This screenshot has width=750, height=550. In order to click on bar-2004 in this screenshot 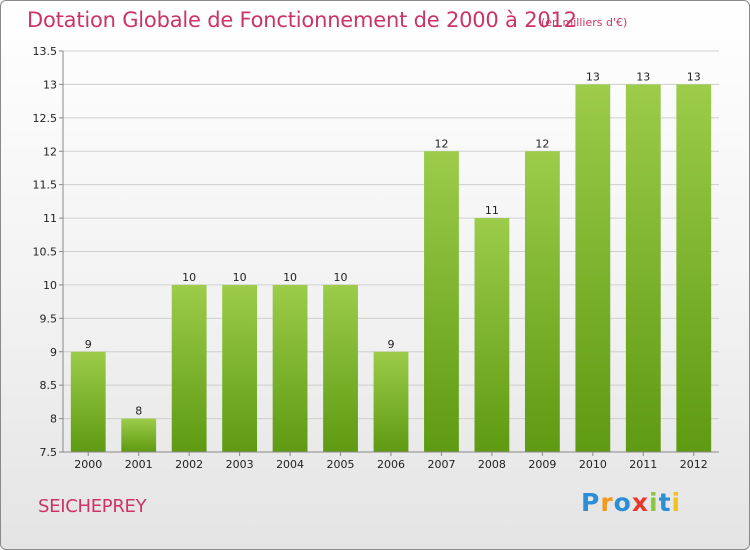, I will do `click(290, 368)`.